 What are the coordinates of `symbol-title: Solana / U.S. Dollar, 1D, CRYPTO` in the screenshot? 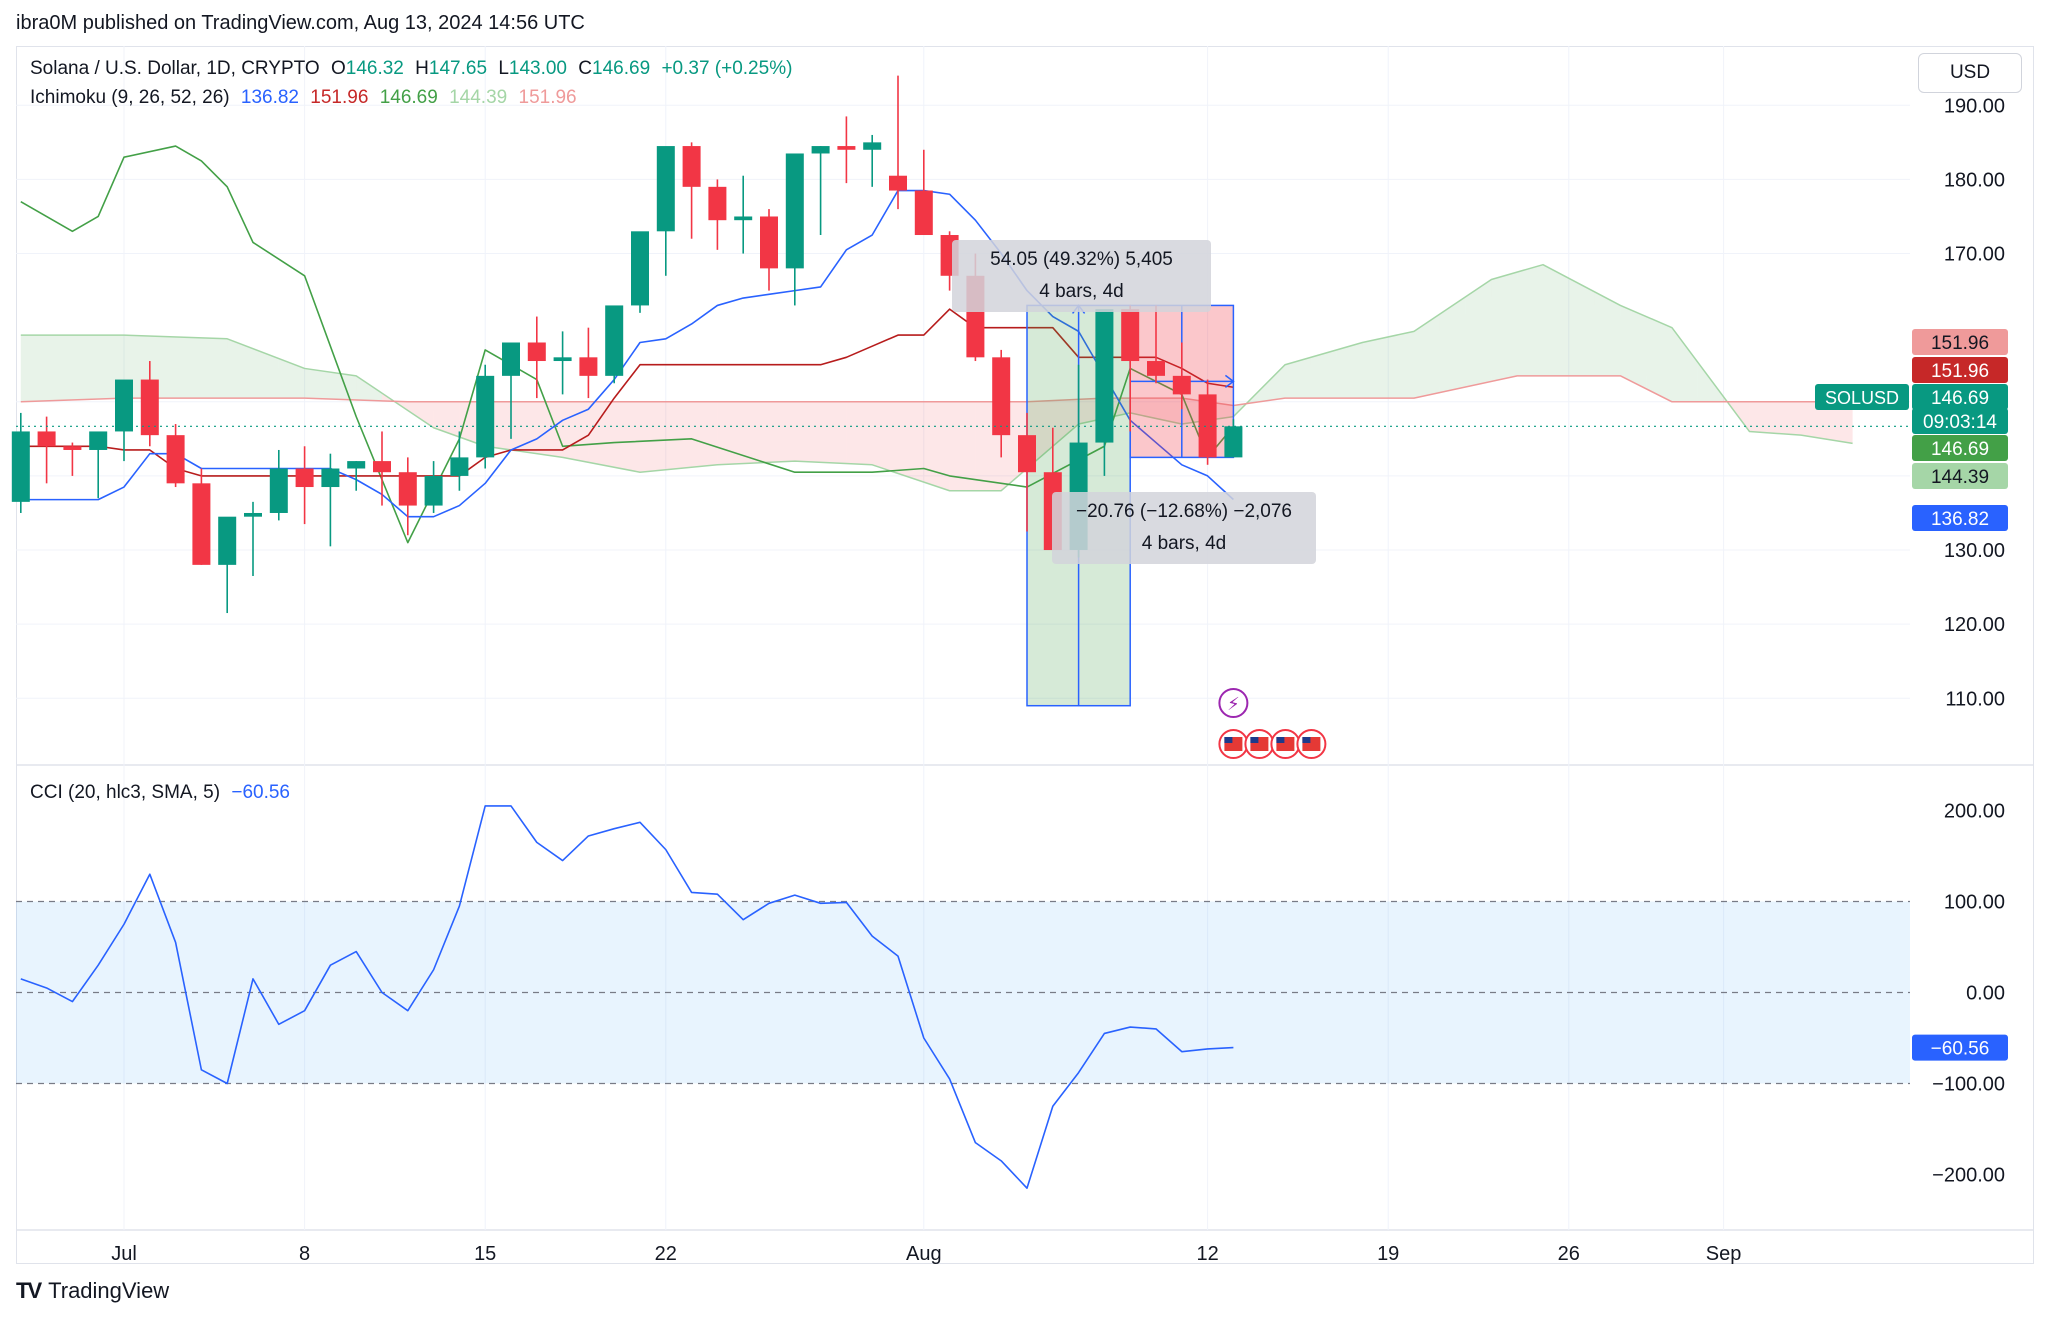 It's located at (175, 68).